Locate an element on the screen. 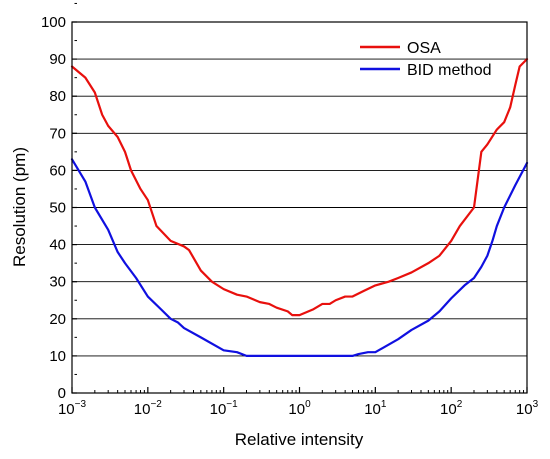 The image size is (550, 459). y-tick-label: 50 is located at coordinates (57, 208).